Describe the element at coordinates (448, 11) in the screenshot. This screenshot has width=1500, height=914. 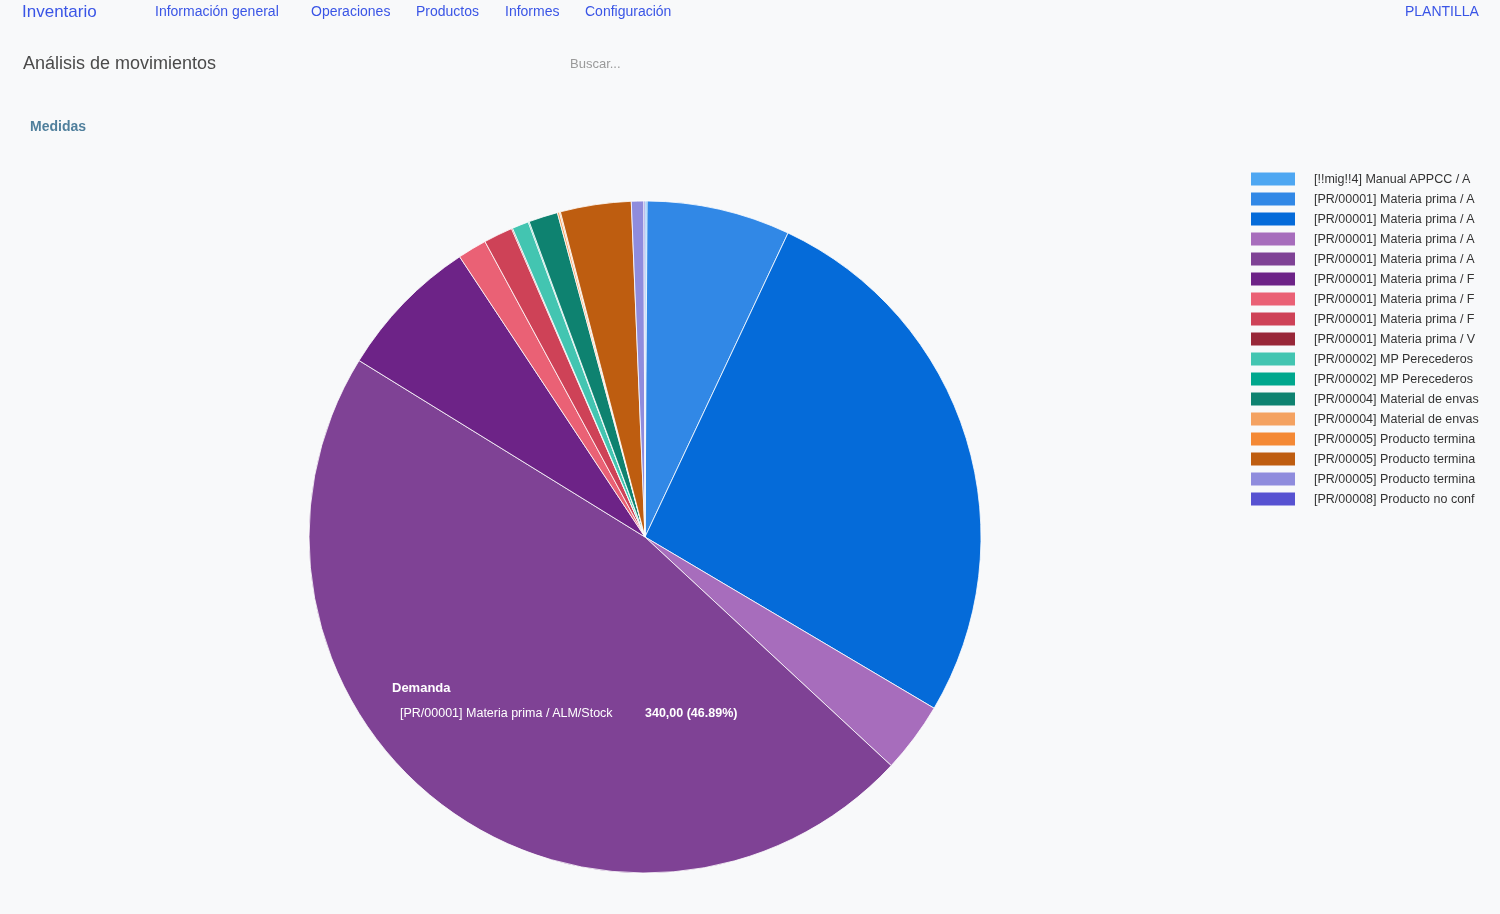
I see `text: Productos` at that location.